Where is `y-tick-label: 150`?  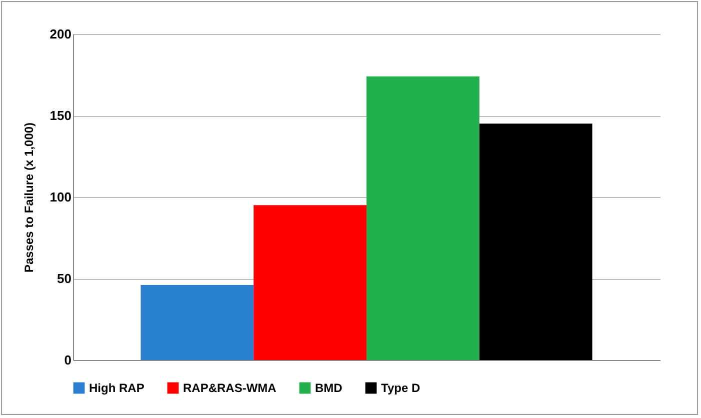
y-tick-label: 150 is located at coordinates (61, 115).